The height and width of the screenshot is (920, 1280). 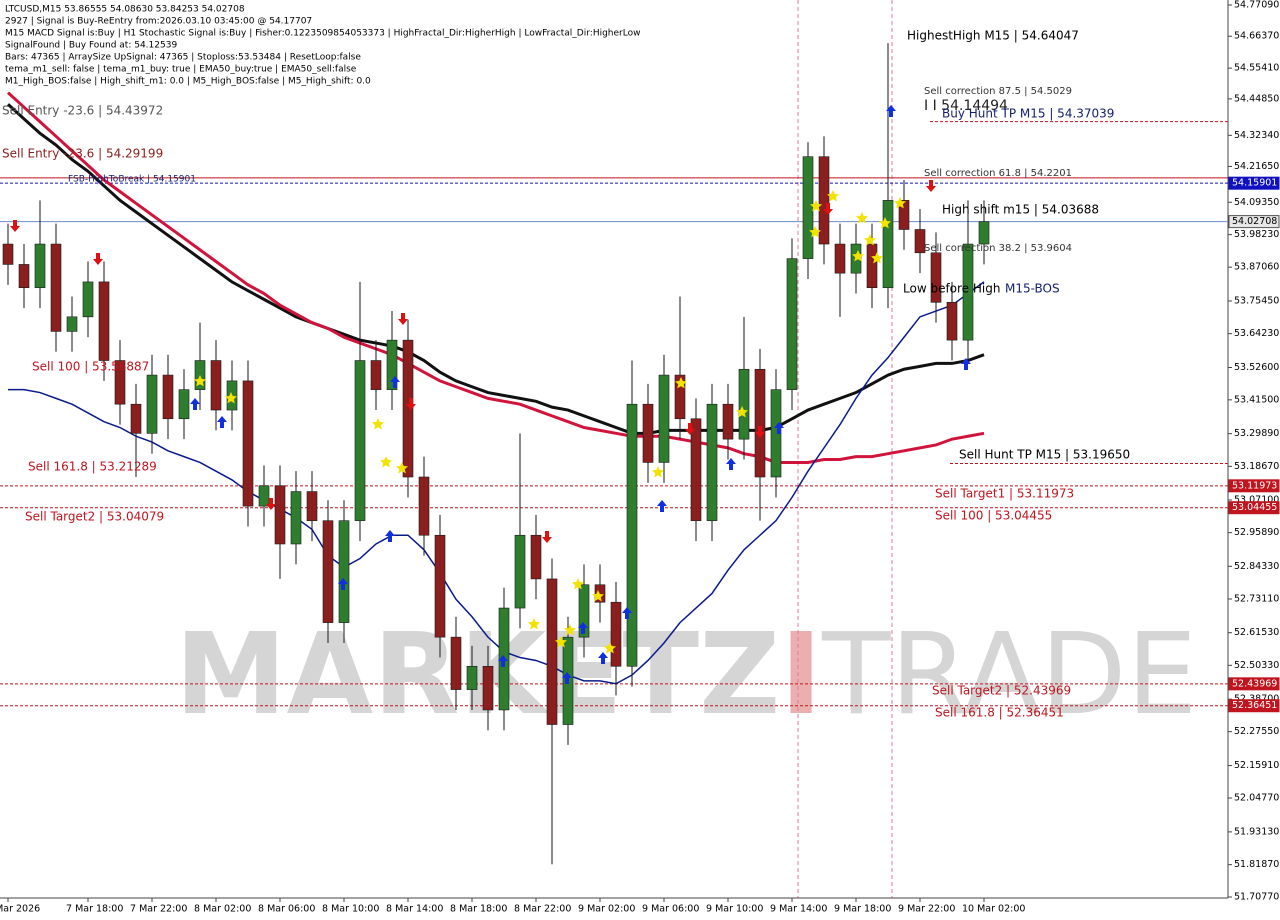 I want to click on x-tick-label: 9 Mar 02:00, so click(x=606, y=909).